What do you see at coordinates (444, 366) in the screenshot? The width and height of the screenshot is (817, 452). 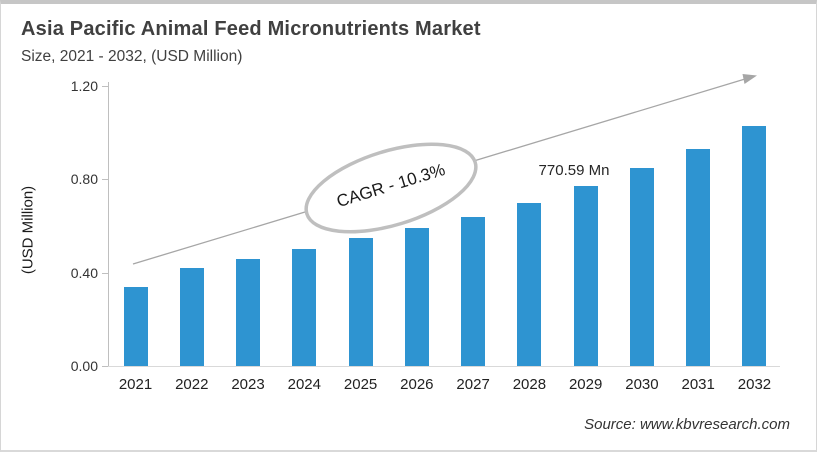 I see `x-axis-line` at bounding box center [444, 366].